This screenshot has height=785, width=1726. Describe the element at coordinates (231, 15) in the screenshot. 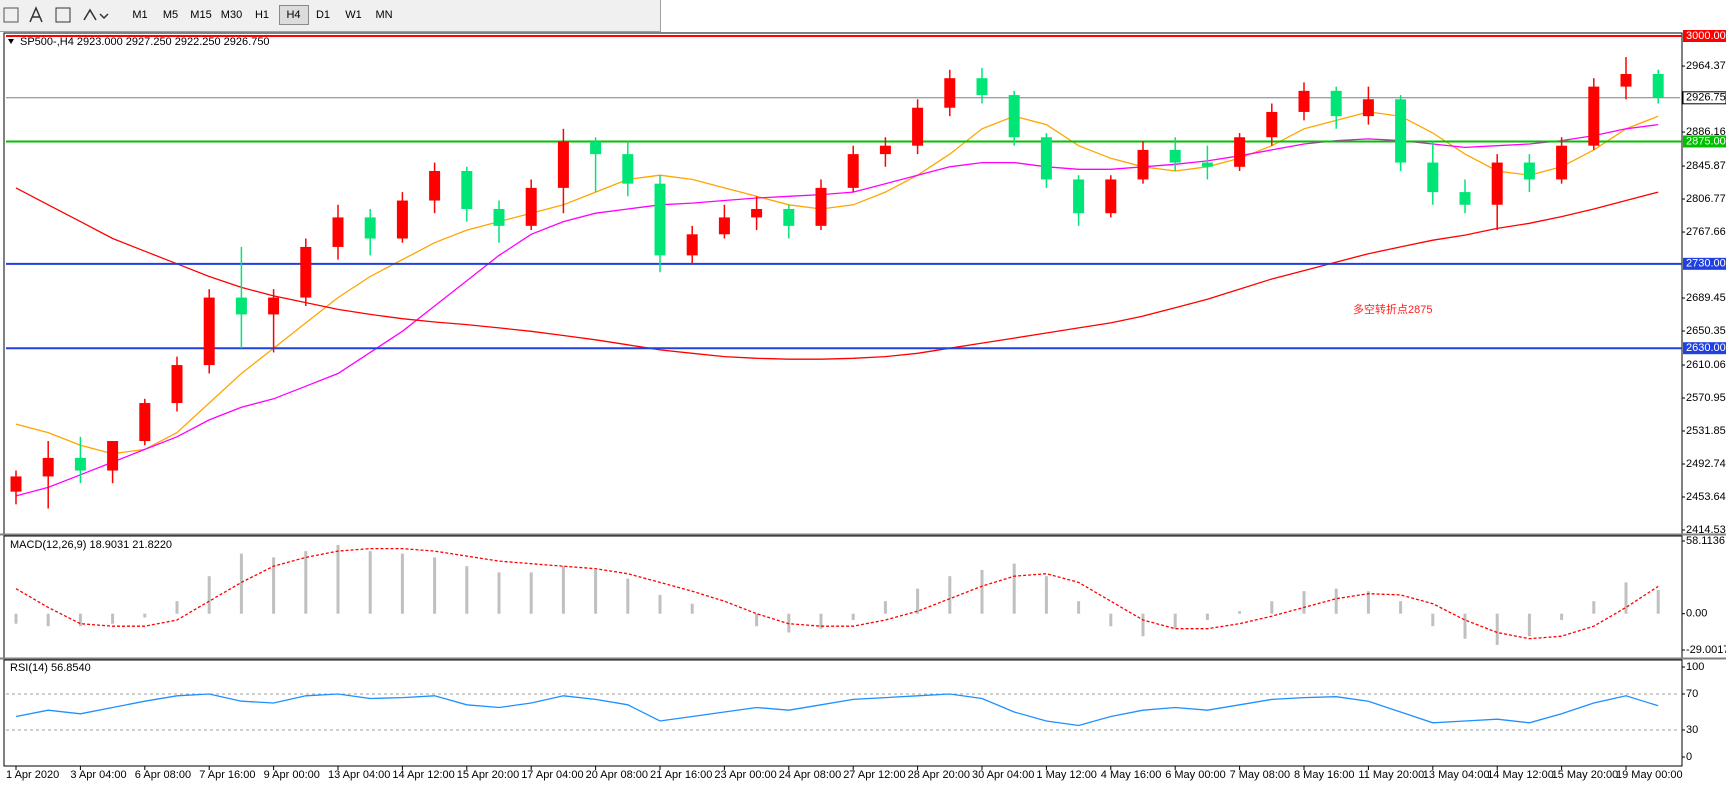

I see `timeframe-button: M30` at that location.